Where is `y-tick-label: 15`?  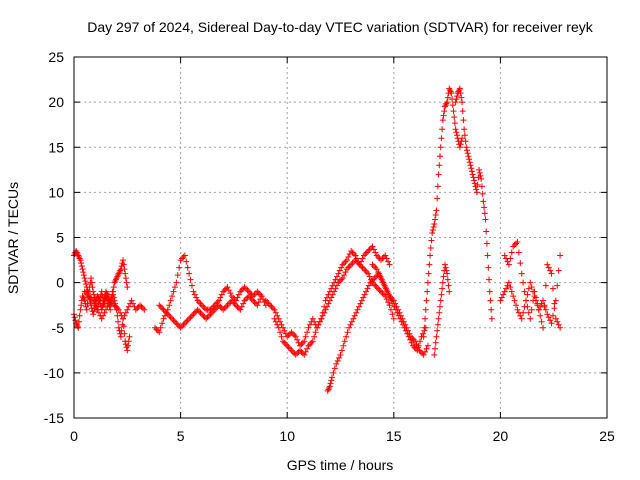
y-tick-label: 15 is located at coordinates (56, 147).